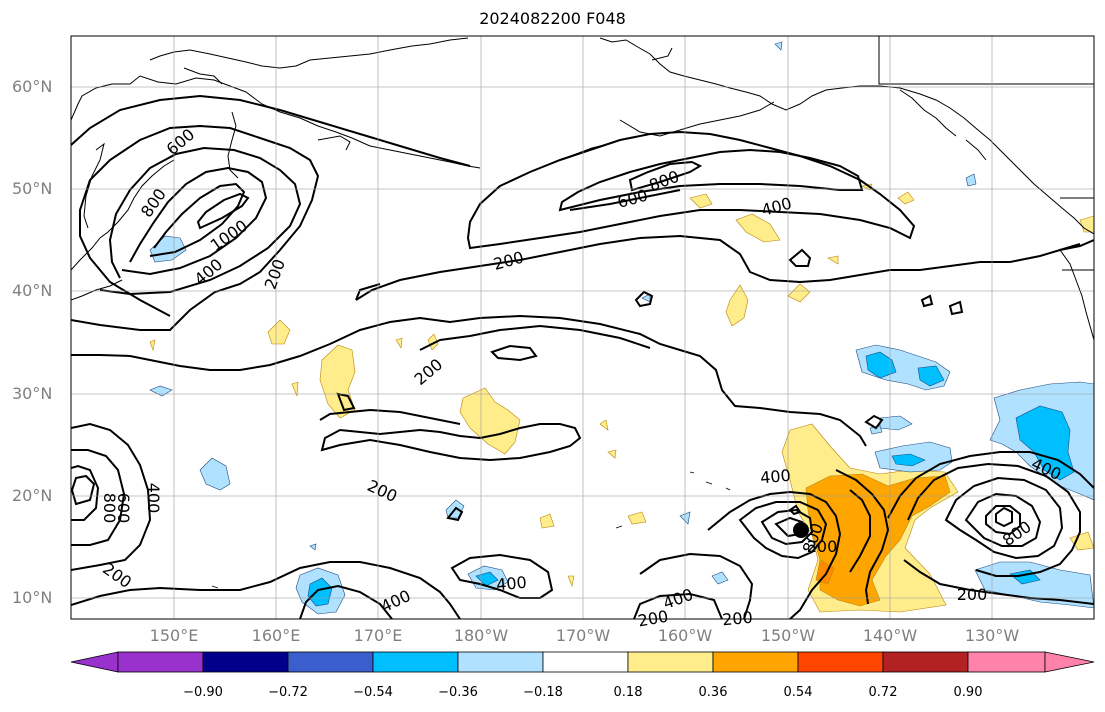  Describe the element at coordinates (378, 635) in the screenshot. I see `lon-label-170e: 170°E` at that location.